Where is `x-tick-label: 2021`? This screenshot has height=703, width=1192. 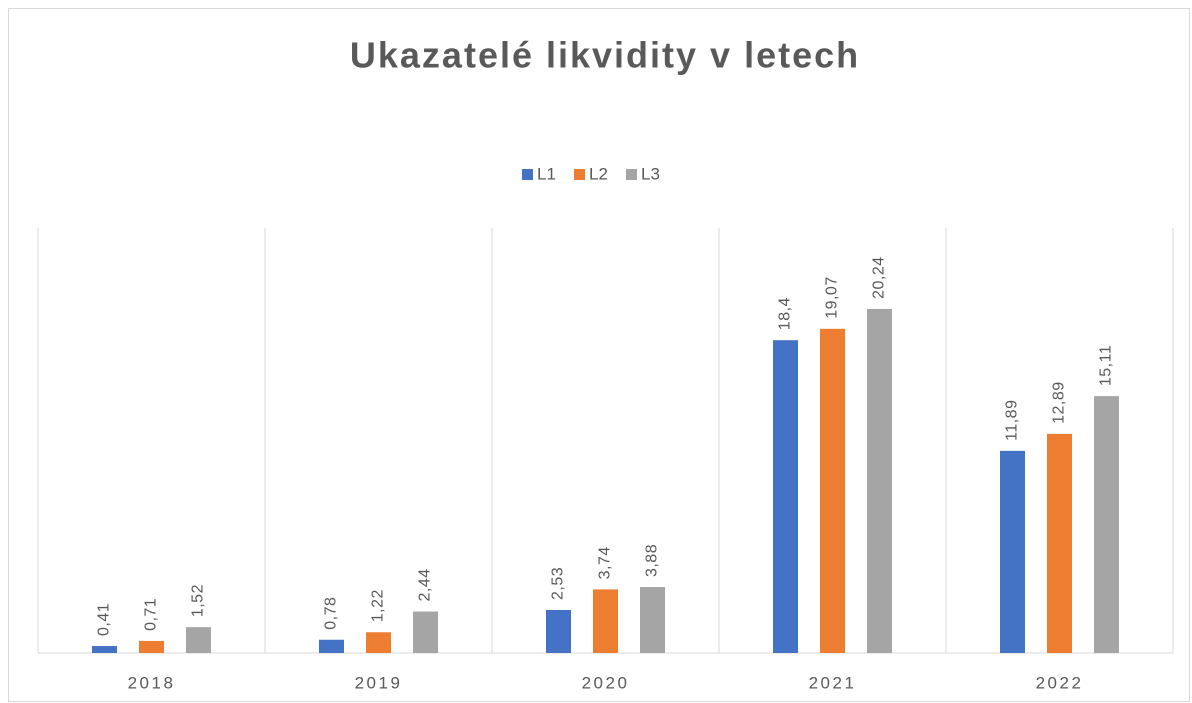
x-tick-label: 2021 is located at coordinates (833, 682).